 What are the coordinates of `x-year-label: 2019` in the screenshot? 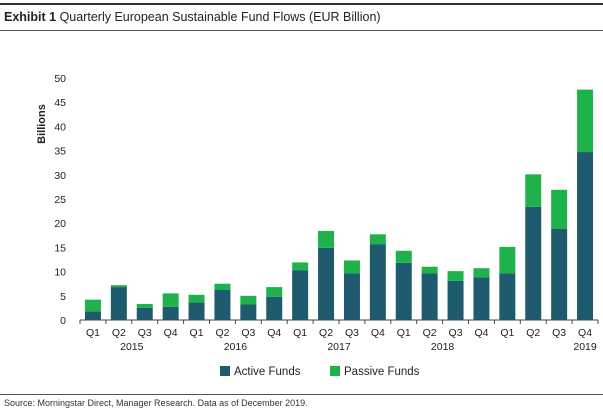 It's located at (585, 347).